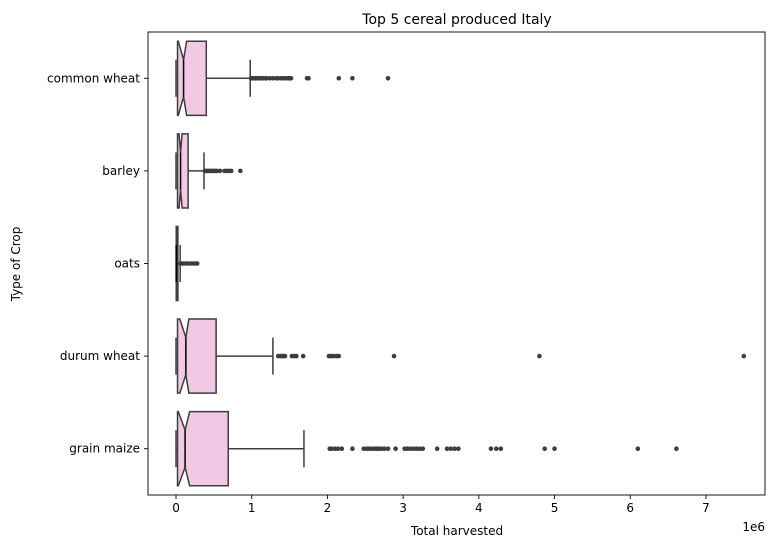 The height and width of the screenshot is (547, 776). What do you see at coordinates (630, 508) in the screenshot?
I see `x-tick-label: 6` at bounding box center [630, 508].